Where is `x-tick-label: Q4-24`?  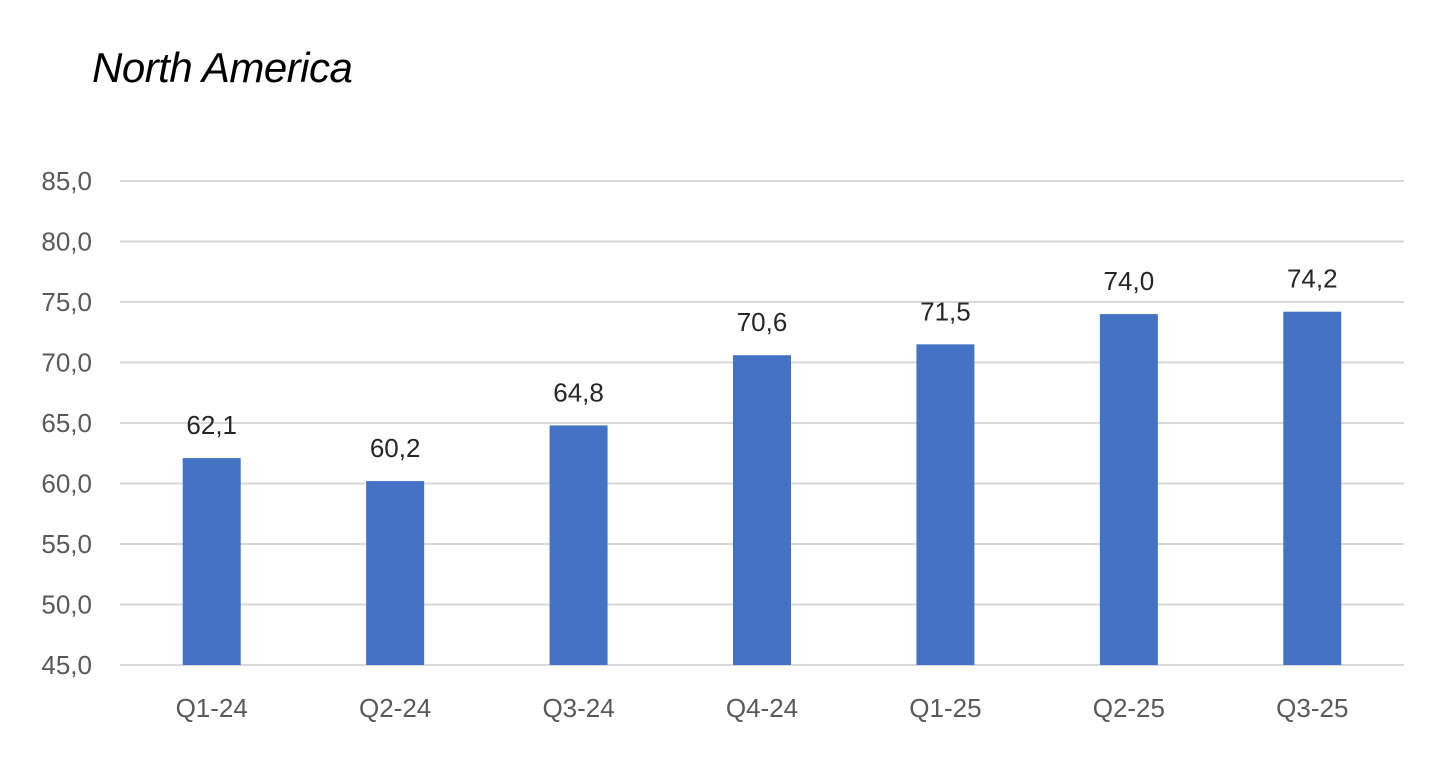 x-tick-label: Q4-24 is located at coordinates (762, 708).